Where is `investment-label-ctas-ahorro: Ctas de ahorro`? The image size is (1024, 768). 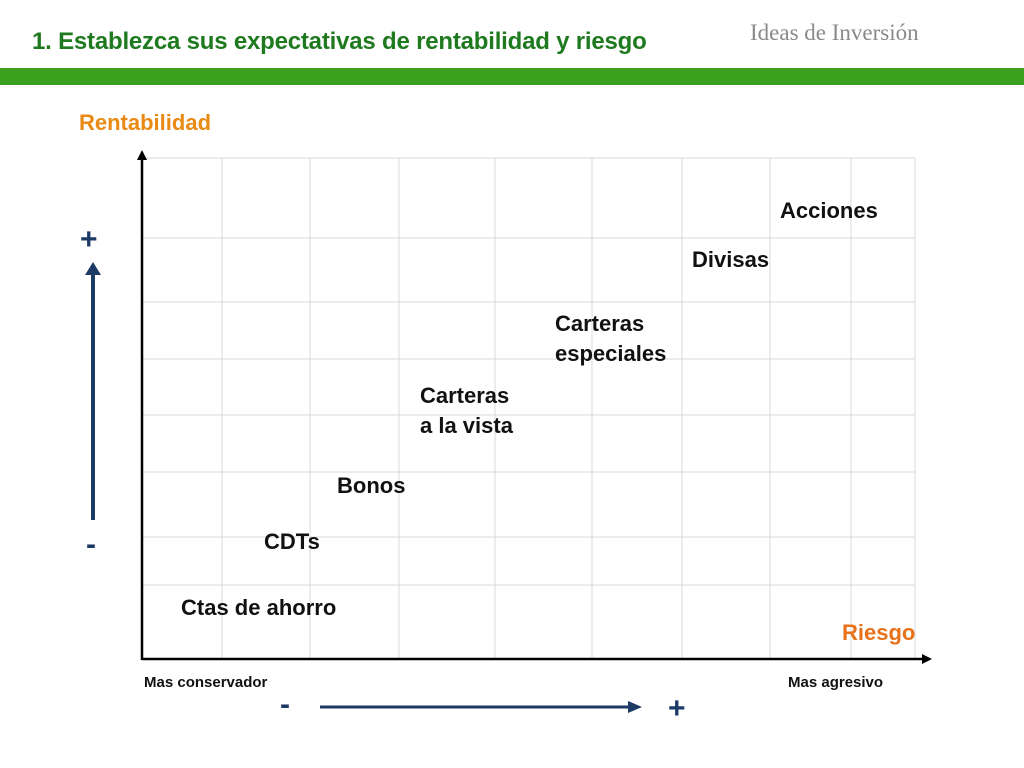
investment-label-ctas-ahorro: Ctas de ahorro is located at coordinates (258, 608).